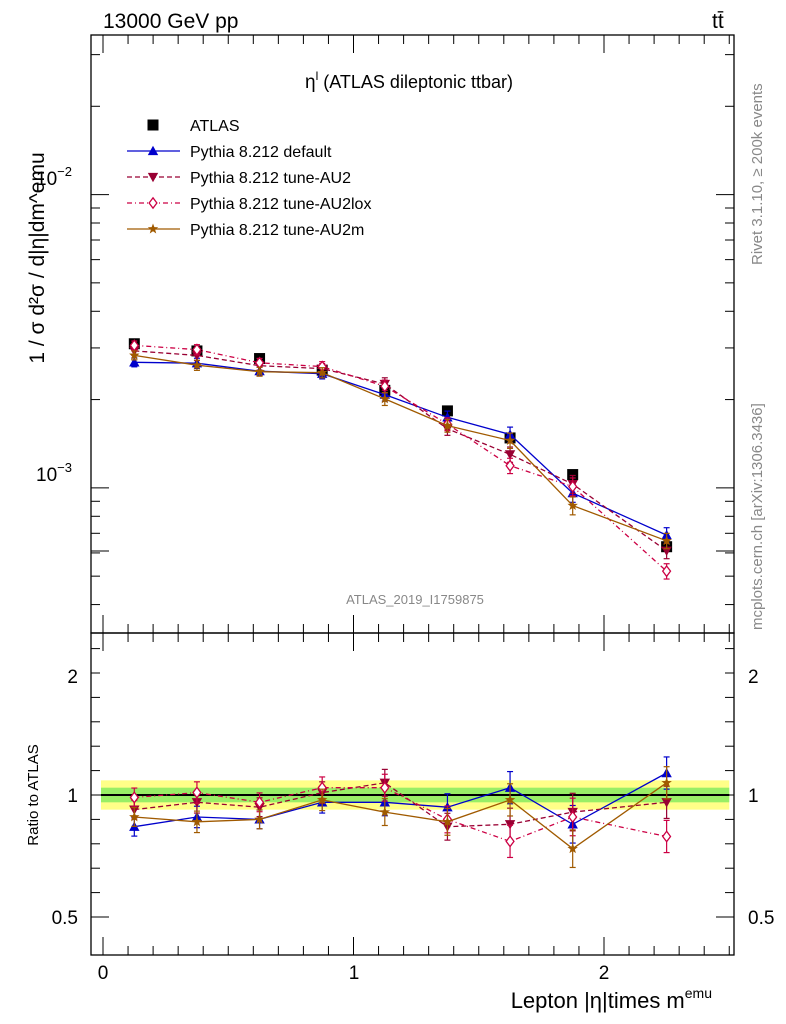  Describe the element at coordinates (280, 204) in the screenshot. I see `legend-label: Pythia 8.212 tune-AU2lox` at that location.